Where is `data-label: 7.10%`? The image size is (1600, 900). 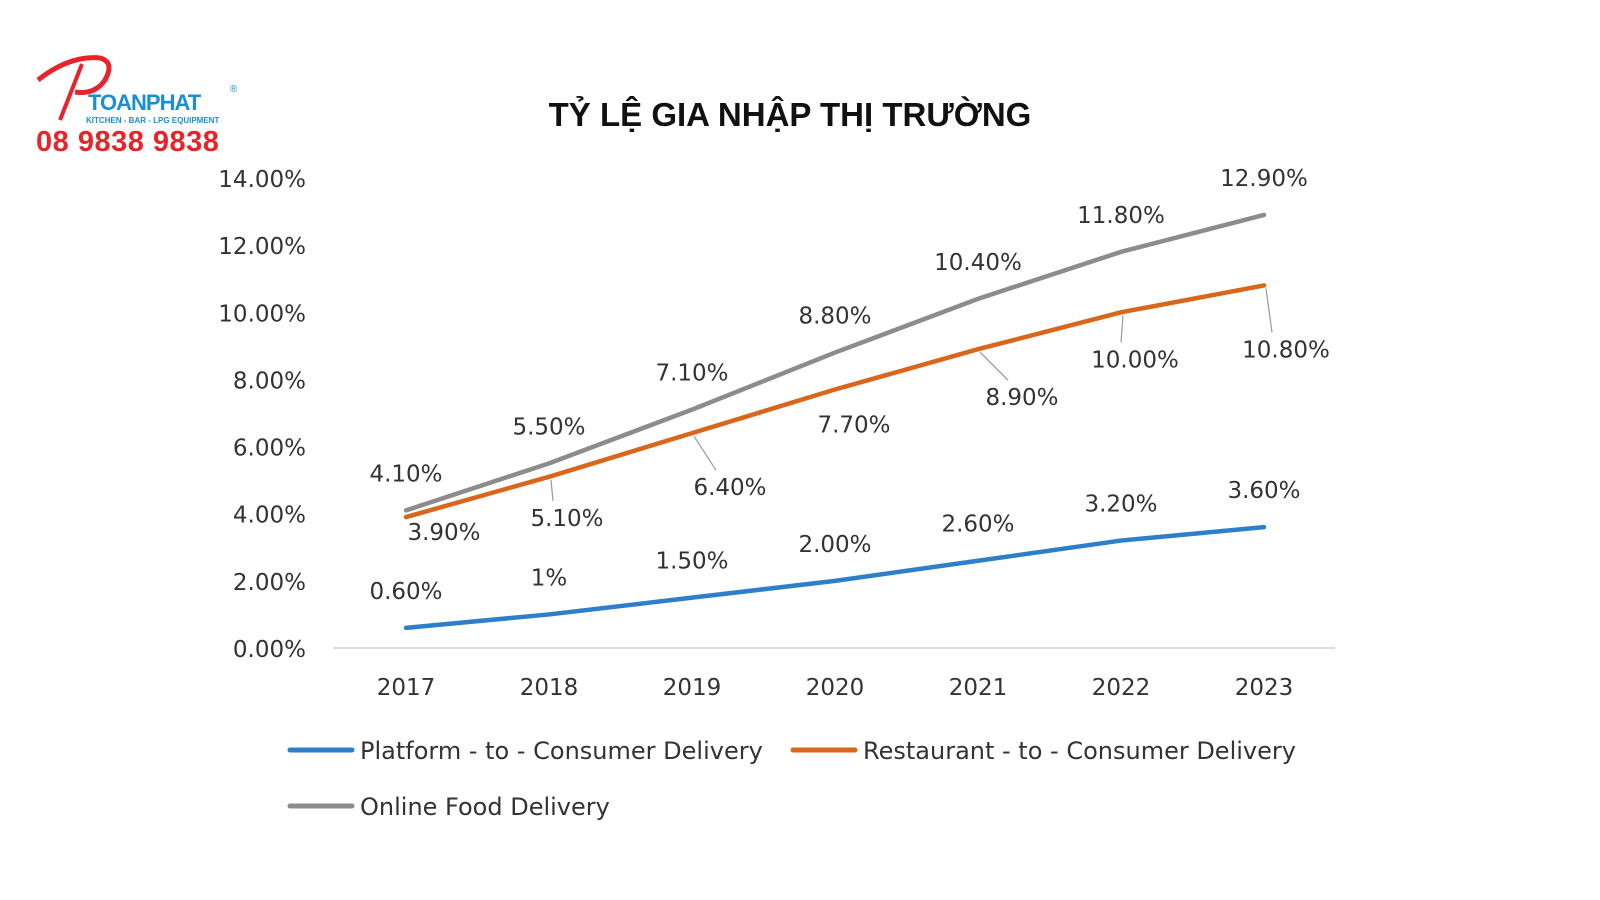
data-label: 7.10% is located at coordinates (691, 374).